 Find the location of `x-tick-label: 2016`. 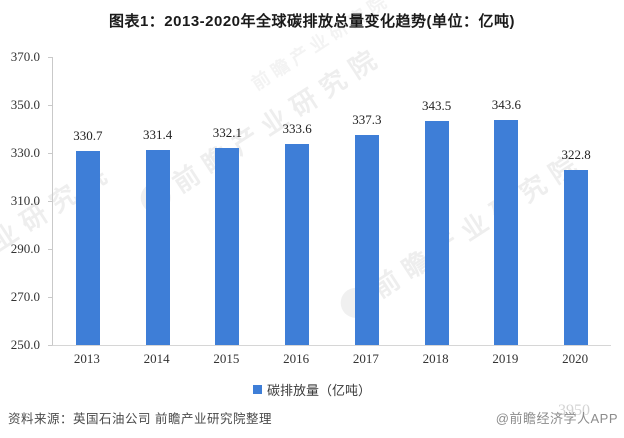

x-tick-label: 2016 is located at coordinates (296, 358).